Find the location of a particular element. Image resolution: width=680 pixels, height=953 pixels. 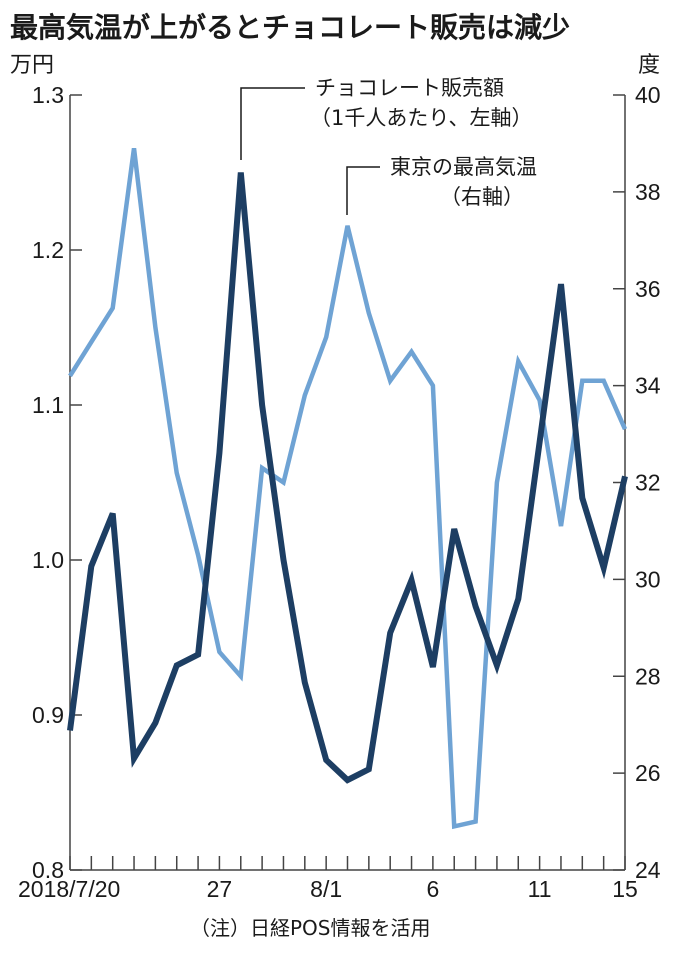

left-tick-label: 0.8 is located at coordinates (48, 870).